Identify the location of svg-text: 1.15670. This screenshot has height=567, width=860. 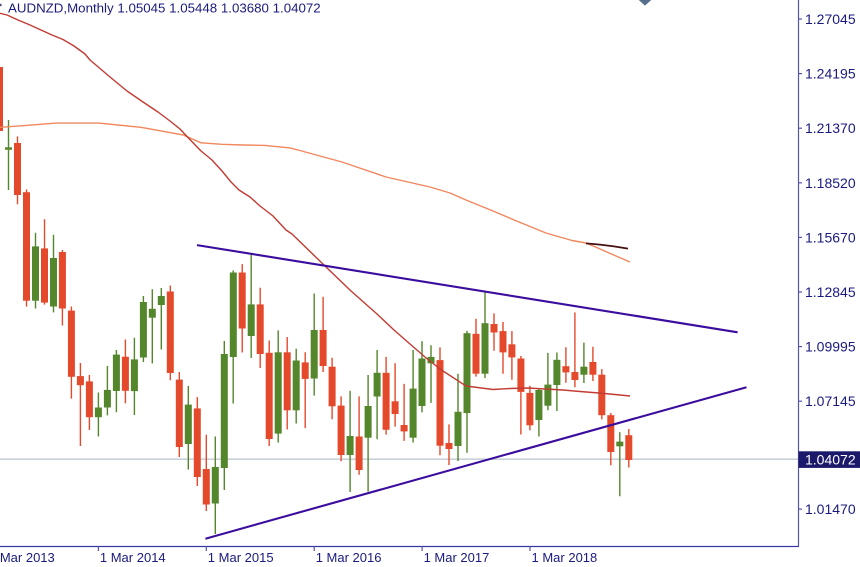
(830, 237).